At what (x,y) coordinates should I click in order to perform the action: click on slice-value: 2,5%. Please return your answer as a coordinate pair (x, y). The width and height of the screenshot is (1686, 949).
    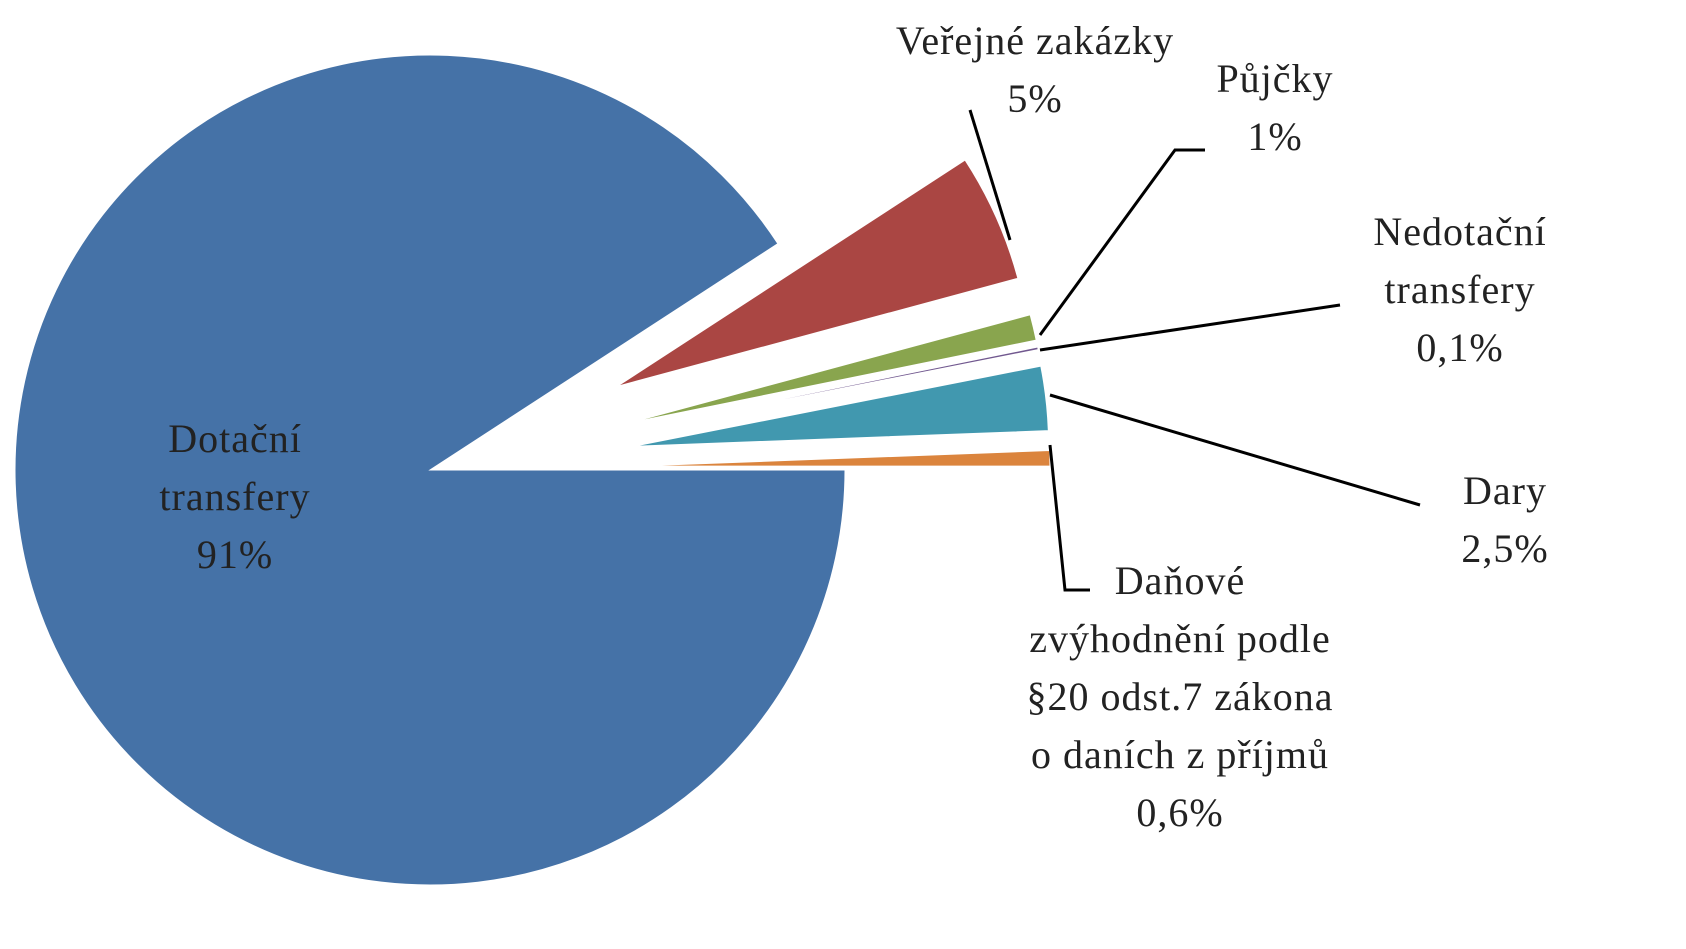
    Looking at the image, I should click on (1505, 548).